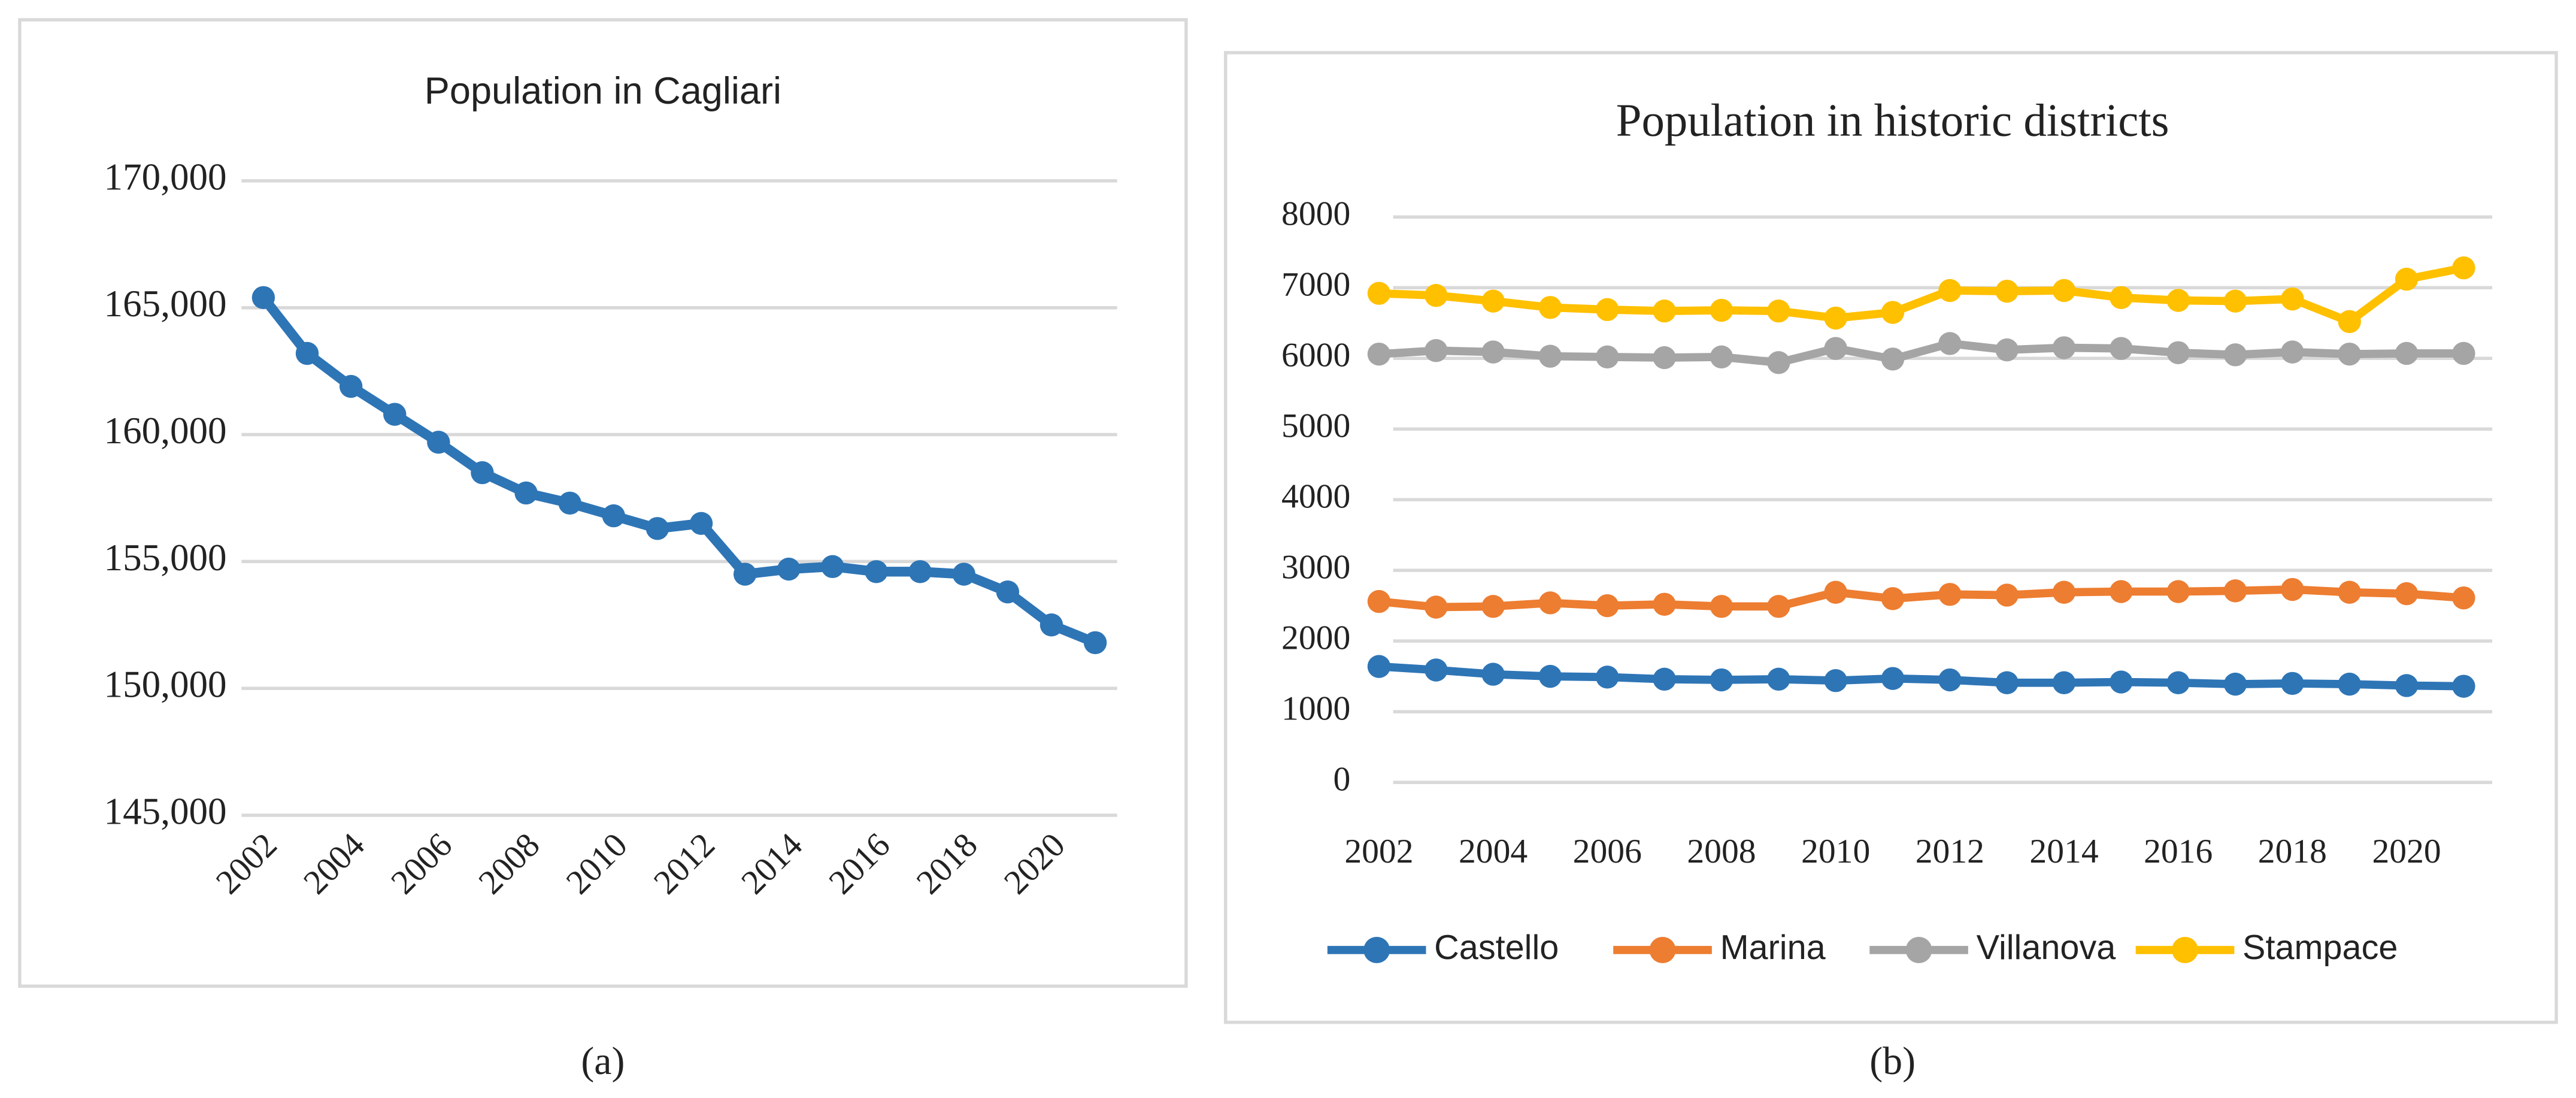 Image resolution: width=2576 pixels, height=1098 pixels. I want to click on chart-title: Population in historic districts, so click(1892, 120).